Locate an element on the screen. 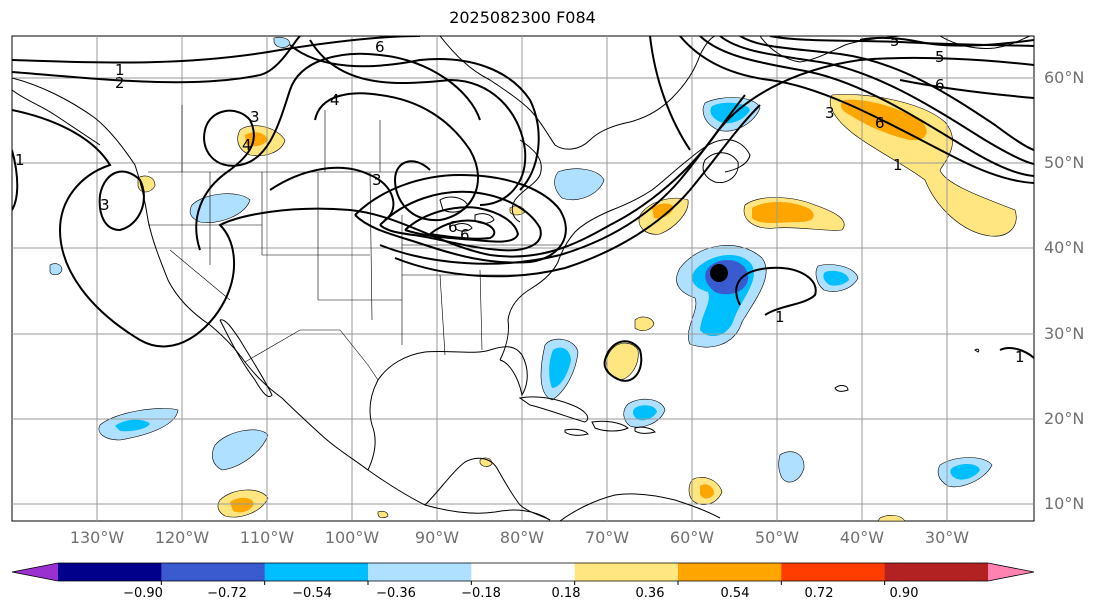 The height and width of the screenshot is (615, 1105). colorbar-tick-label: 0.18 is located at coordinates (566, 593).